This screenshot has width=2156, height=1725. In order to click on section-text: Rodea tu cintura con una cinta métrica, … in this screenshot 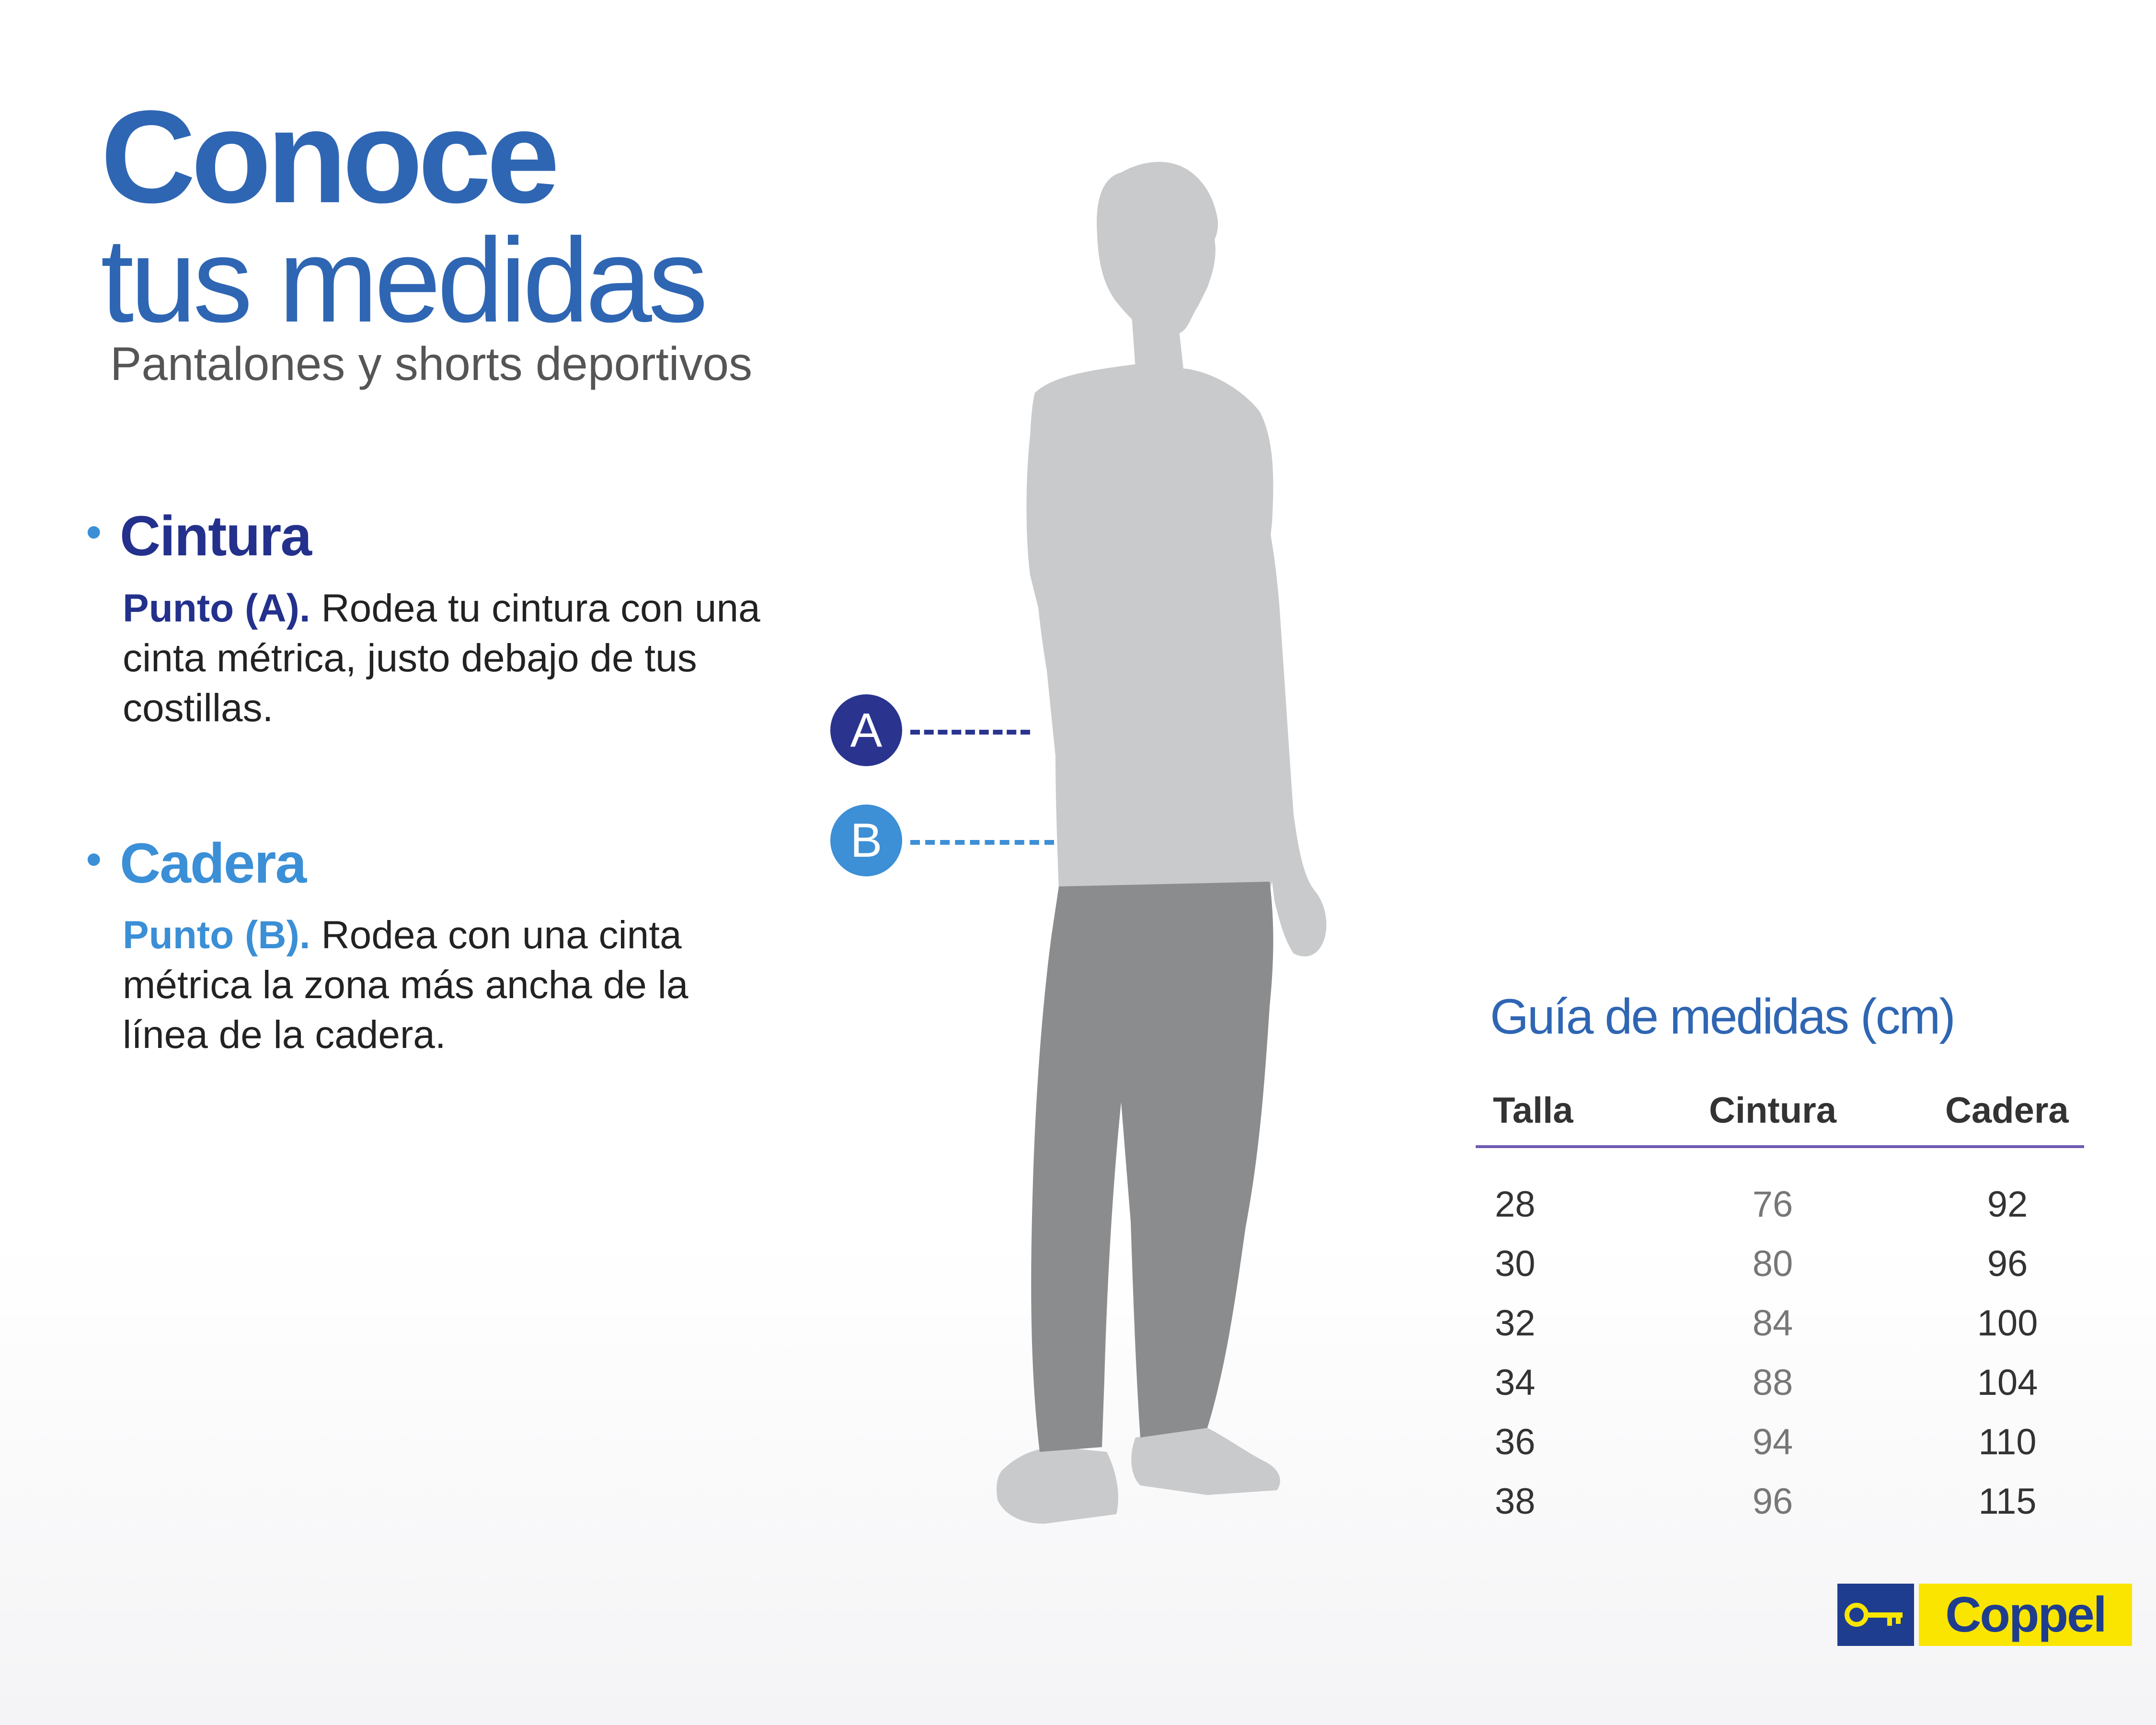, I will do `click(441, 658)`.